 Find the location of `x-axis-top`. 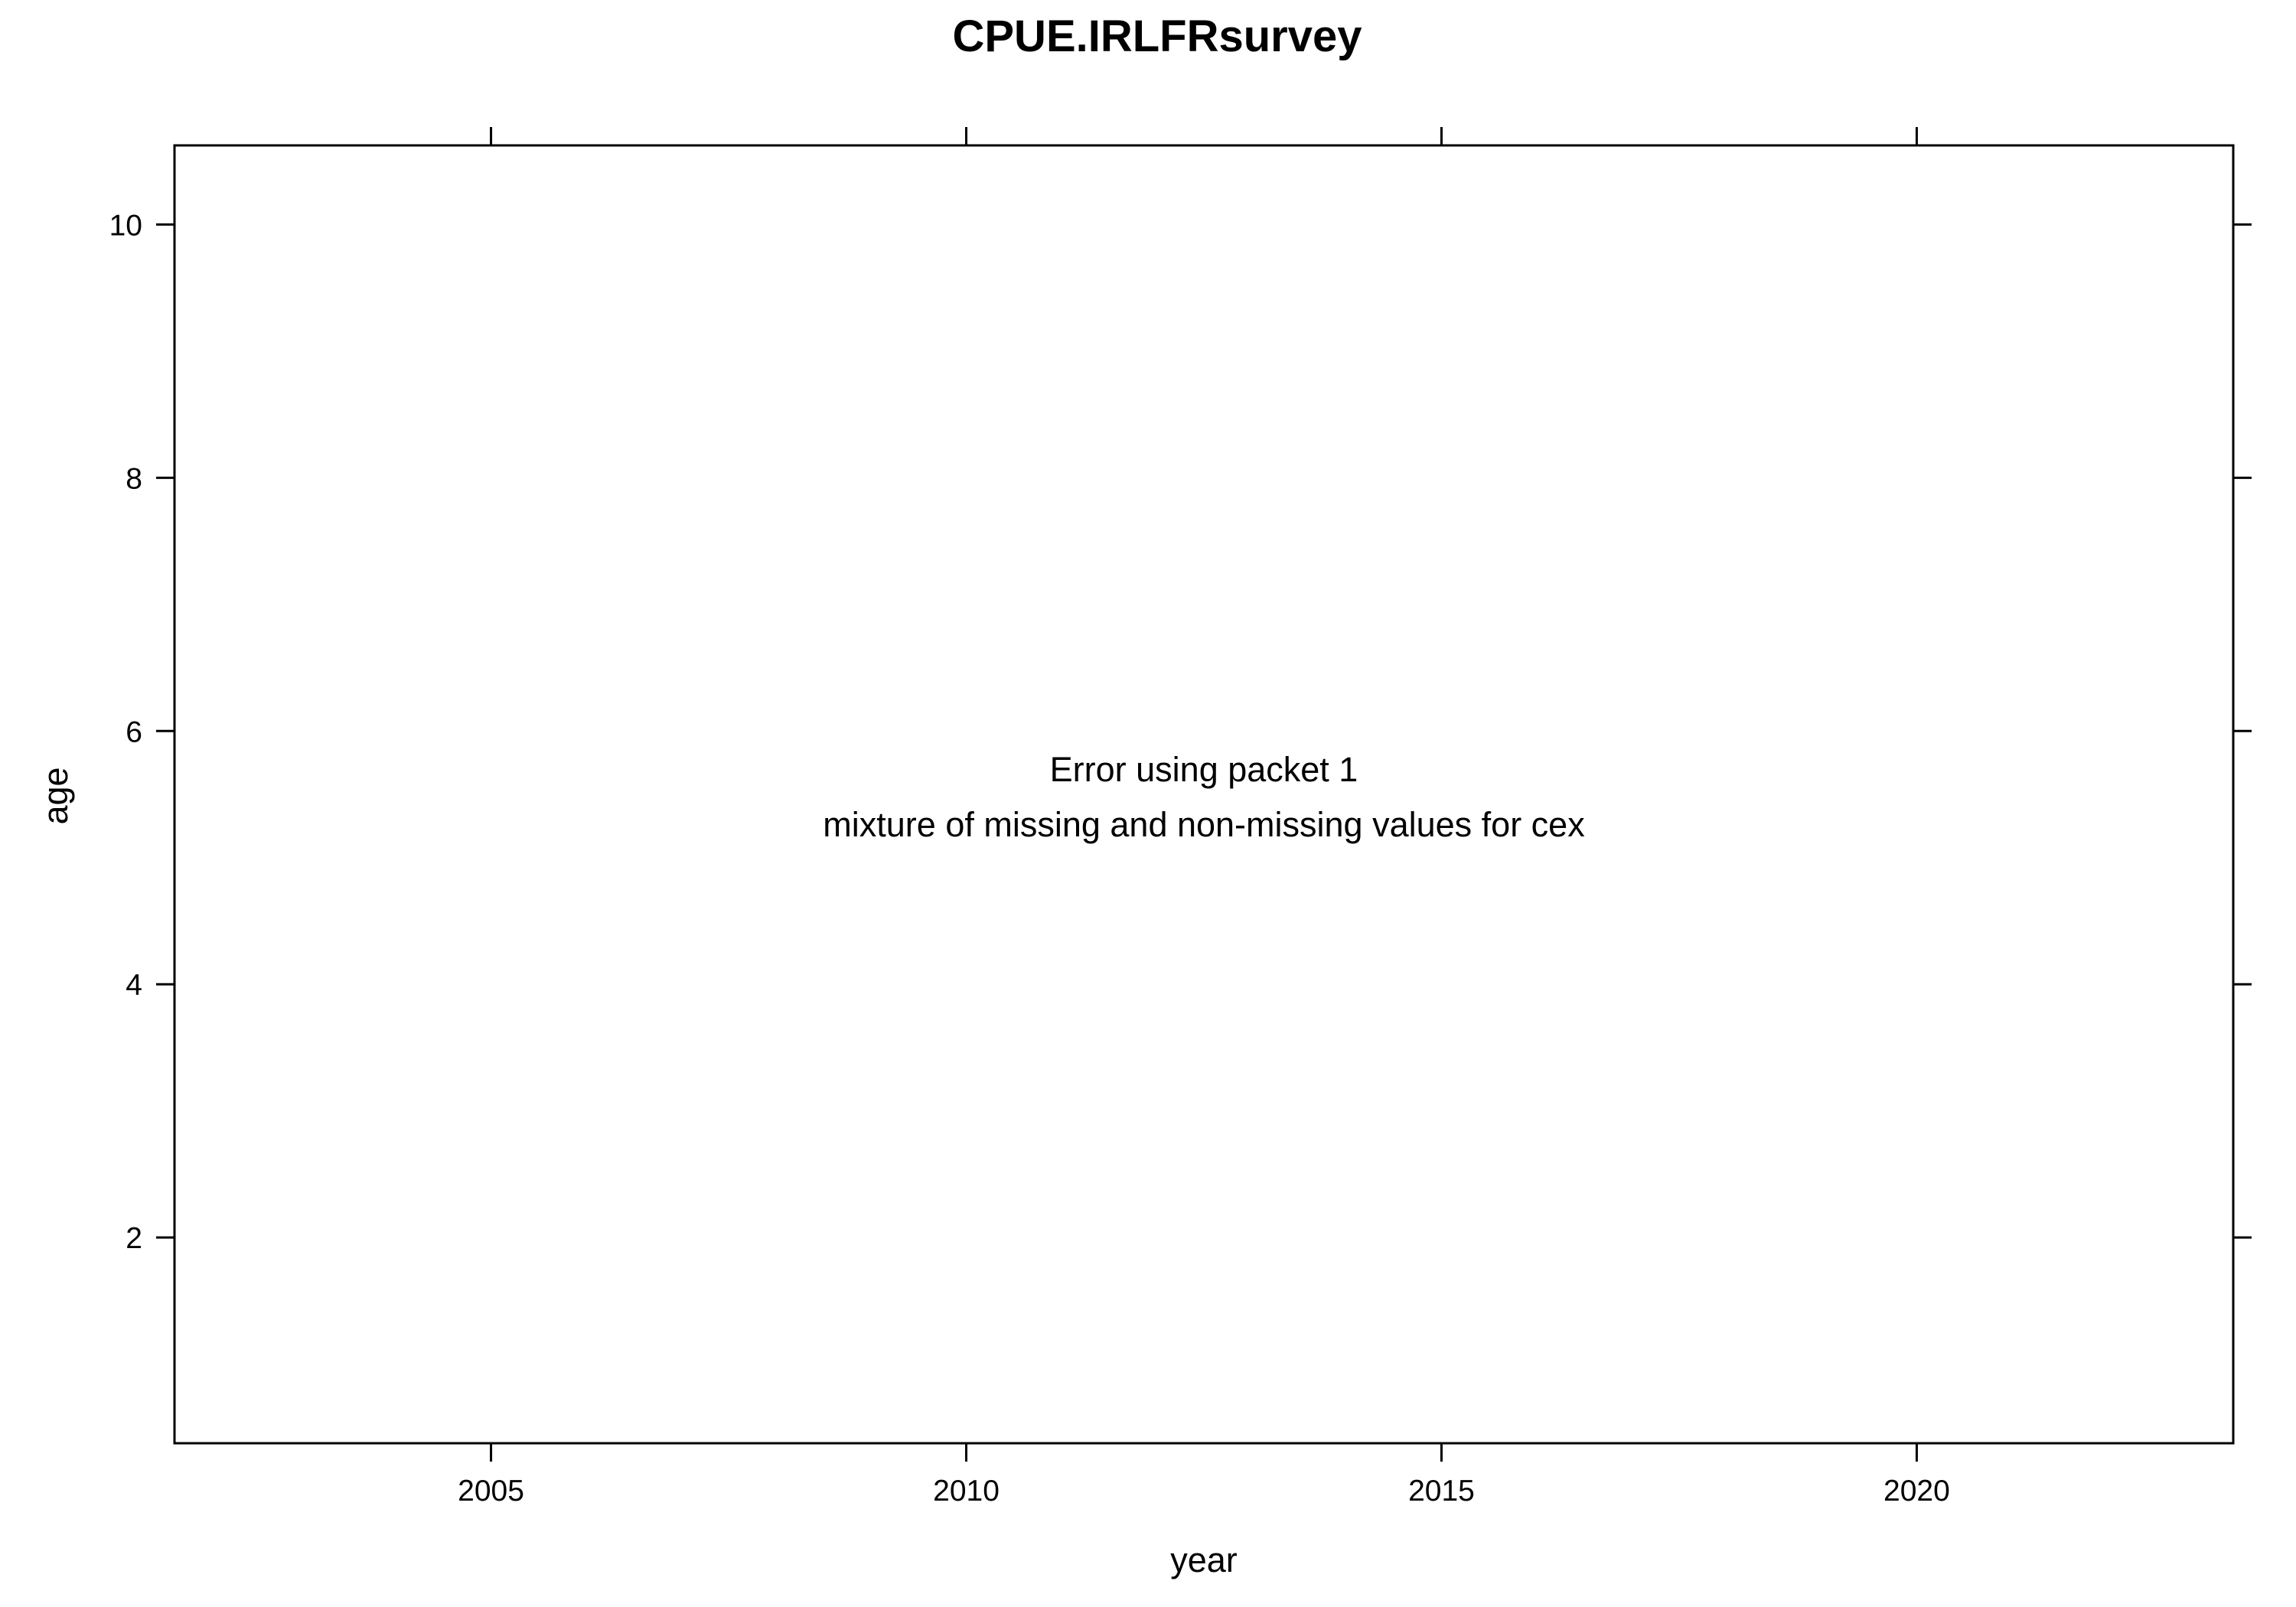

x-axis-top is located at coordinates (1204, 136).